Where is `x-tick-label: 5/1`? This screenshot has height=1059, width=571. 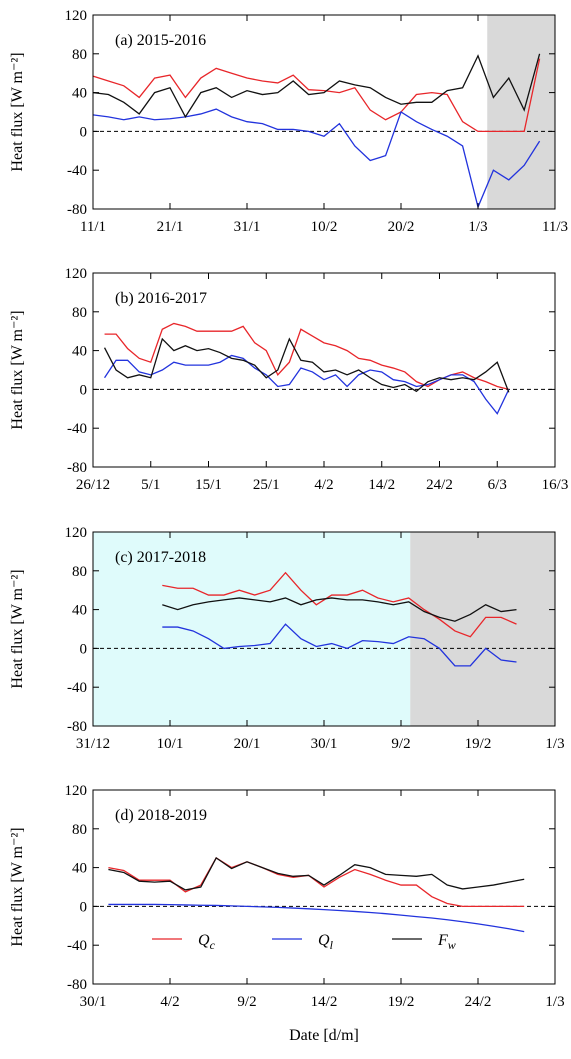 x-tick-label: 5/1 is located at coordinates (150, 485).